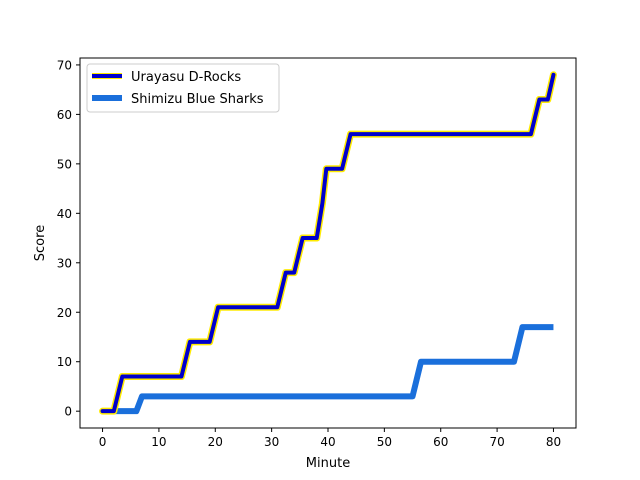  I want to click on y-tick-label-4: 40, so click(64, 214).